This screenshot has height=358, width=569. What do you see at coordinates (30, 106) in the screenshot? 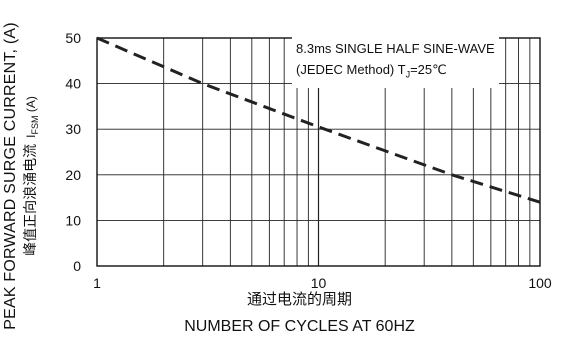
I see `ifsm-unit: (A)` at bounding box center [30, 106].